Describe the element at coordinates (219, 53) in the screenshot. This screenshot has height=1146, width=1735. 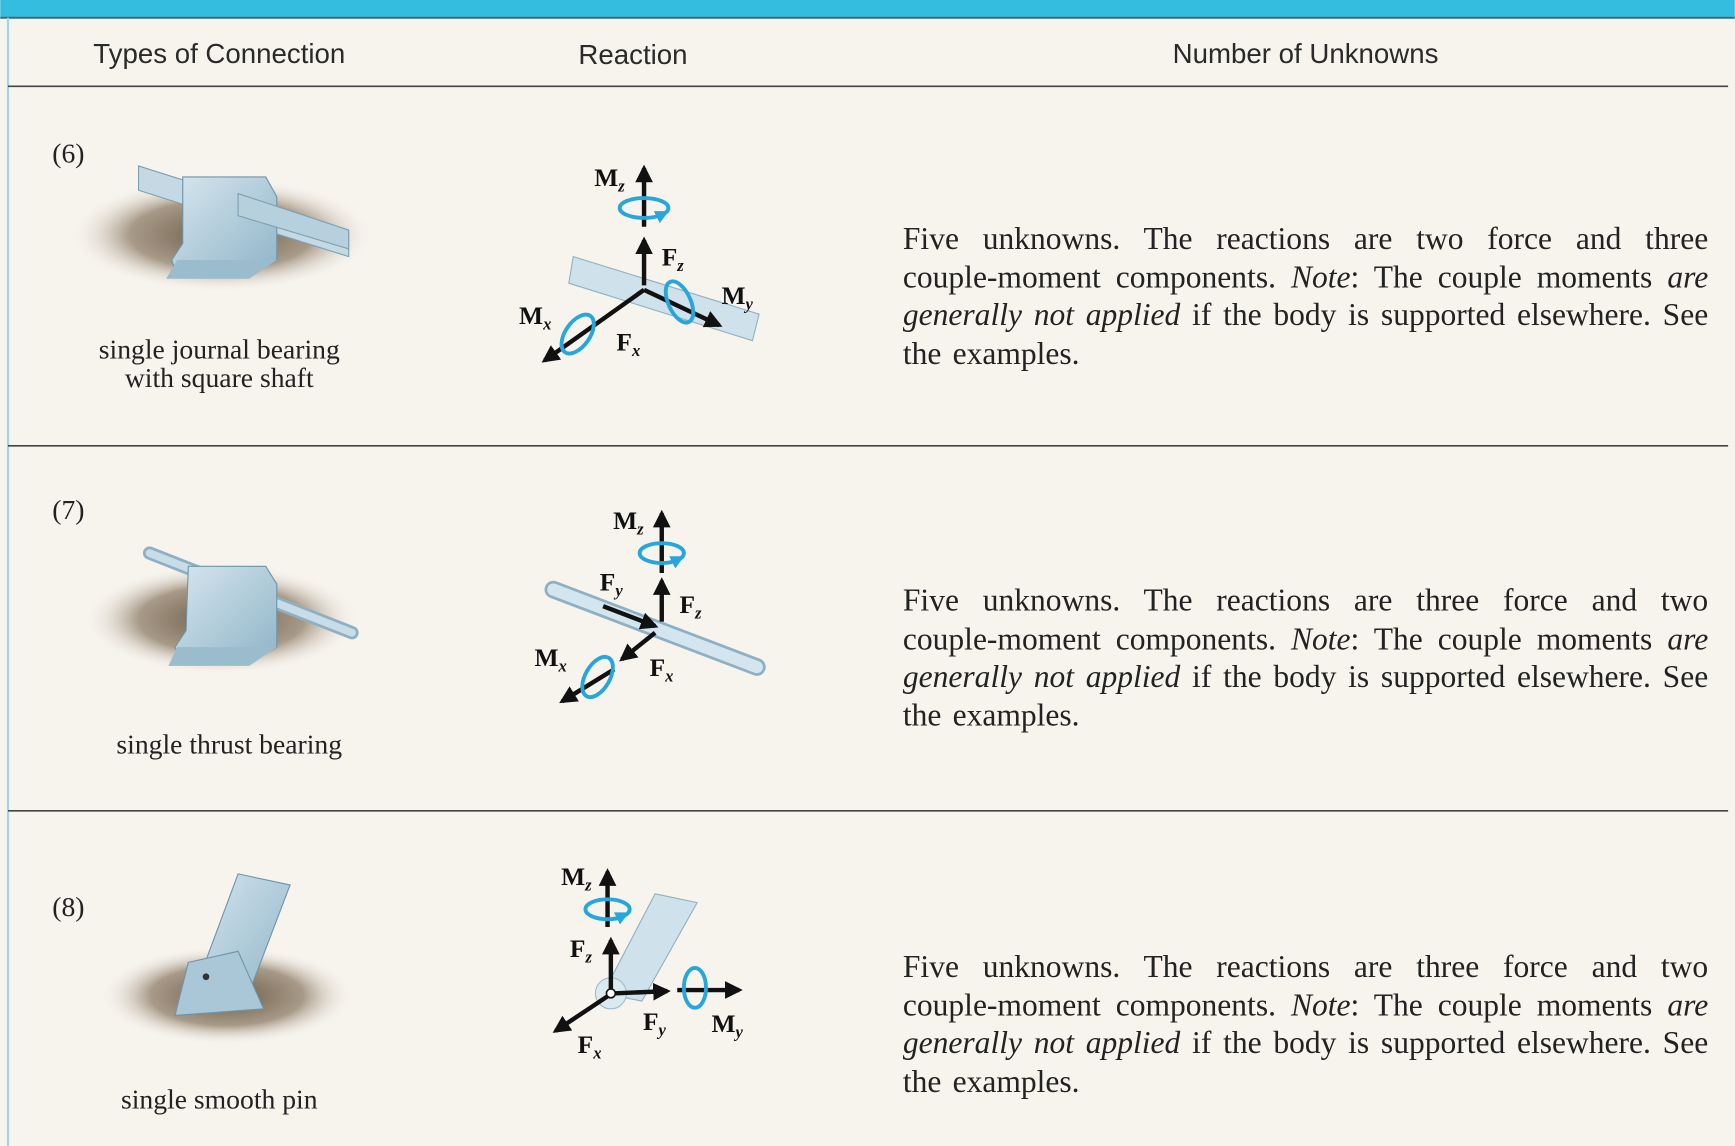
I see `column-header: Types of Connection` at that location.